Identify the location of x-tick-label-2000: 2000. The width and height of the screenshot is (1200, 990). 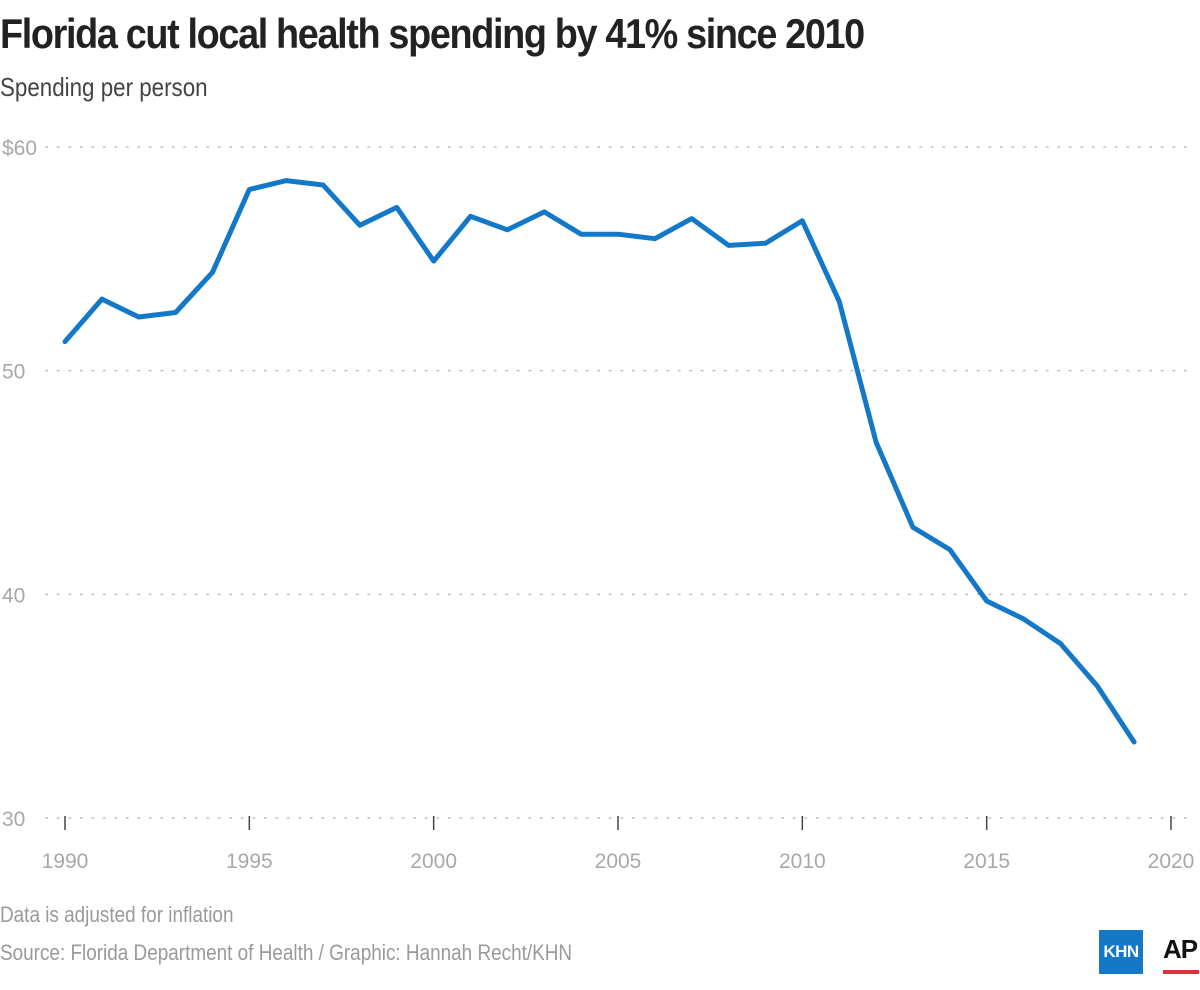
(433, 861).